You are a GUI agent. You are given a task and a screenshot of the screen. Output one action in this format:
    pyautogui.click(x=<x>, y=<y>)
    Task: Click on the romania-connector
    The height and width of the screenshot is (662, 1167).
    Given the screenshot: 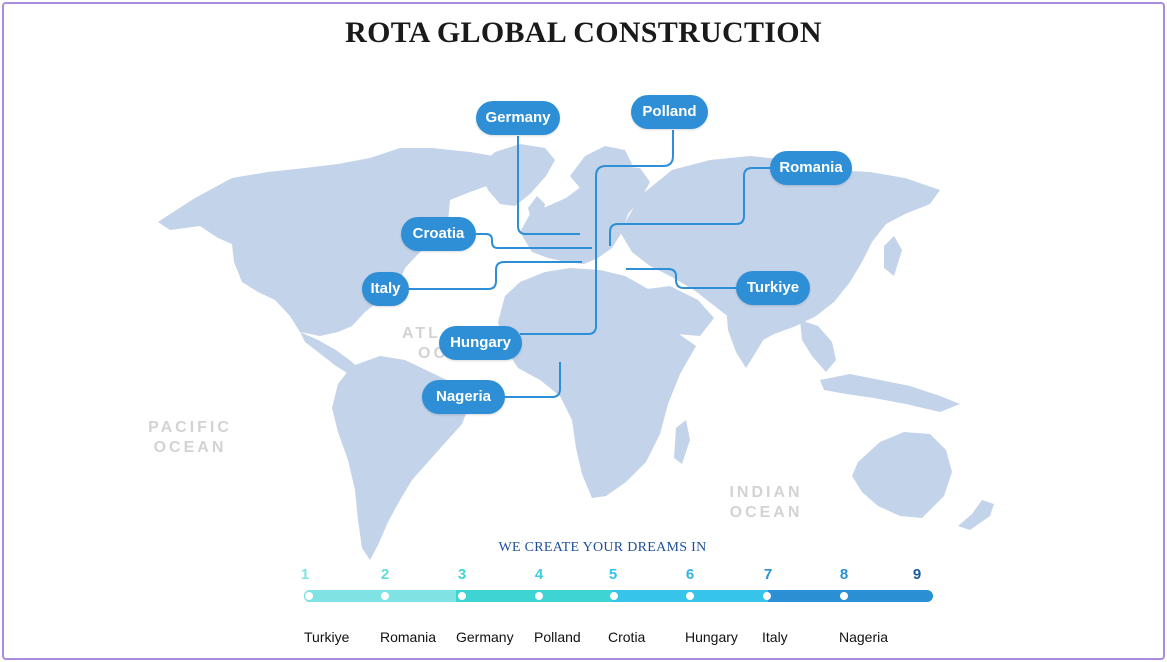 What is the action you would take?
    pyautogui.click(x=689, y=206)
    